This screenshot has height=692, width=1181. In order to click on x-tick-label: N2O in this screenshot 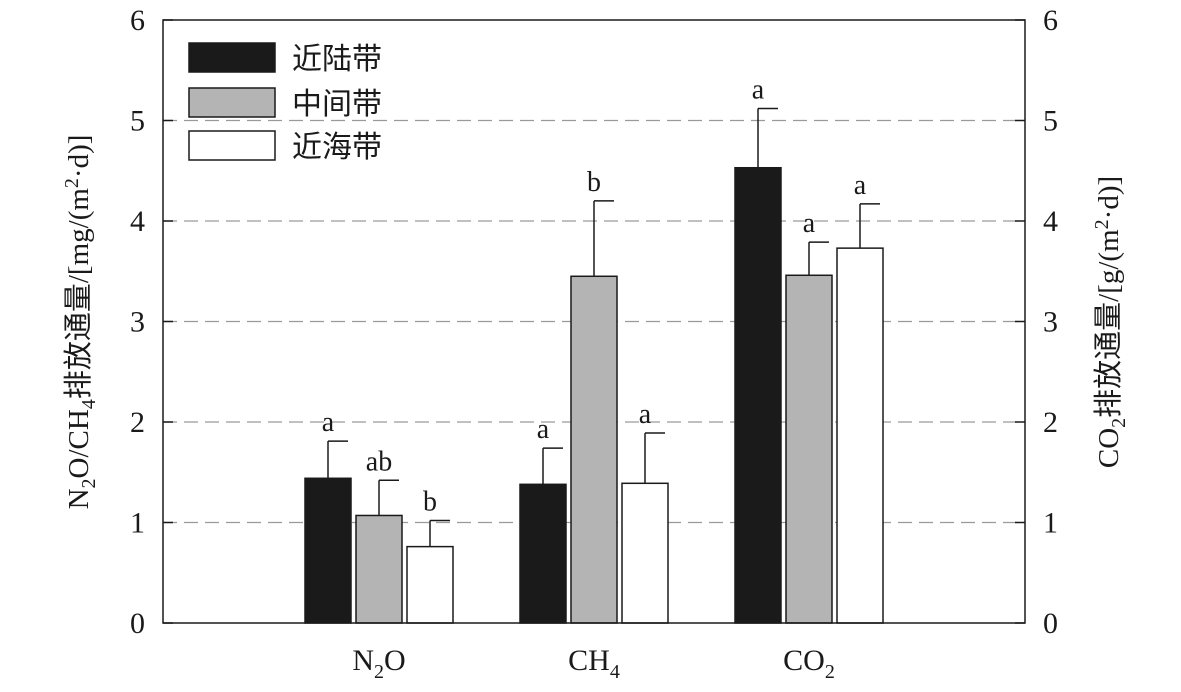, I will do `click(378, 663)`.